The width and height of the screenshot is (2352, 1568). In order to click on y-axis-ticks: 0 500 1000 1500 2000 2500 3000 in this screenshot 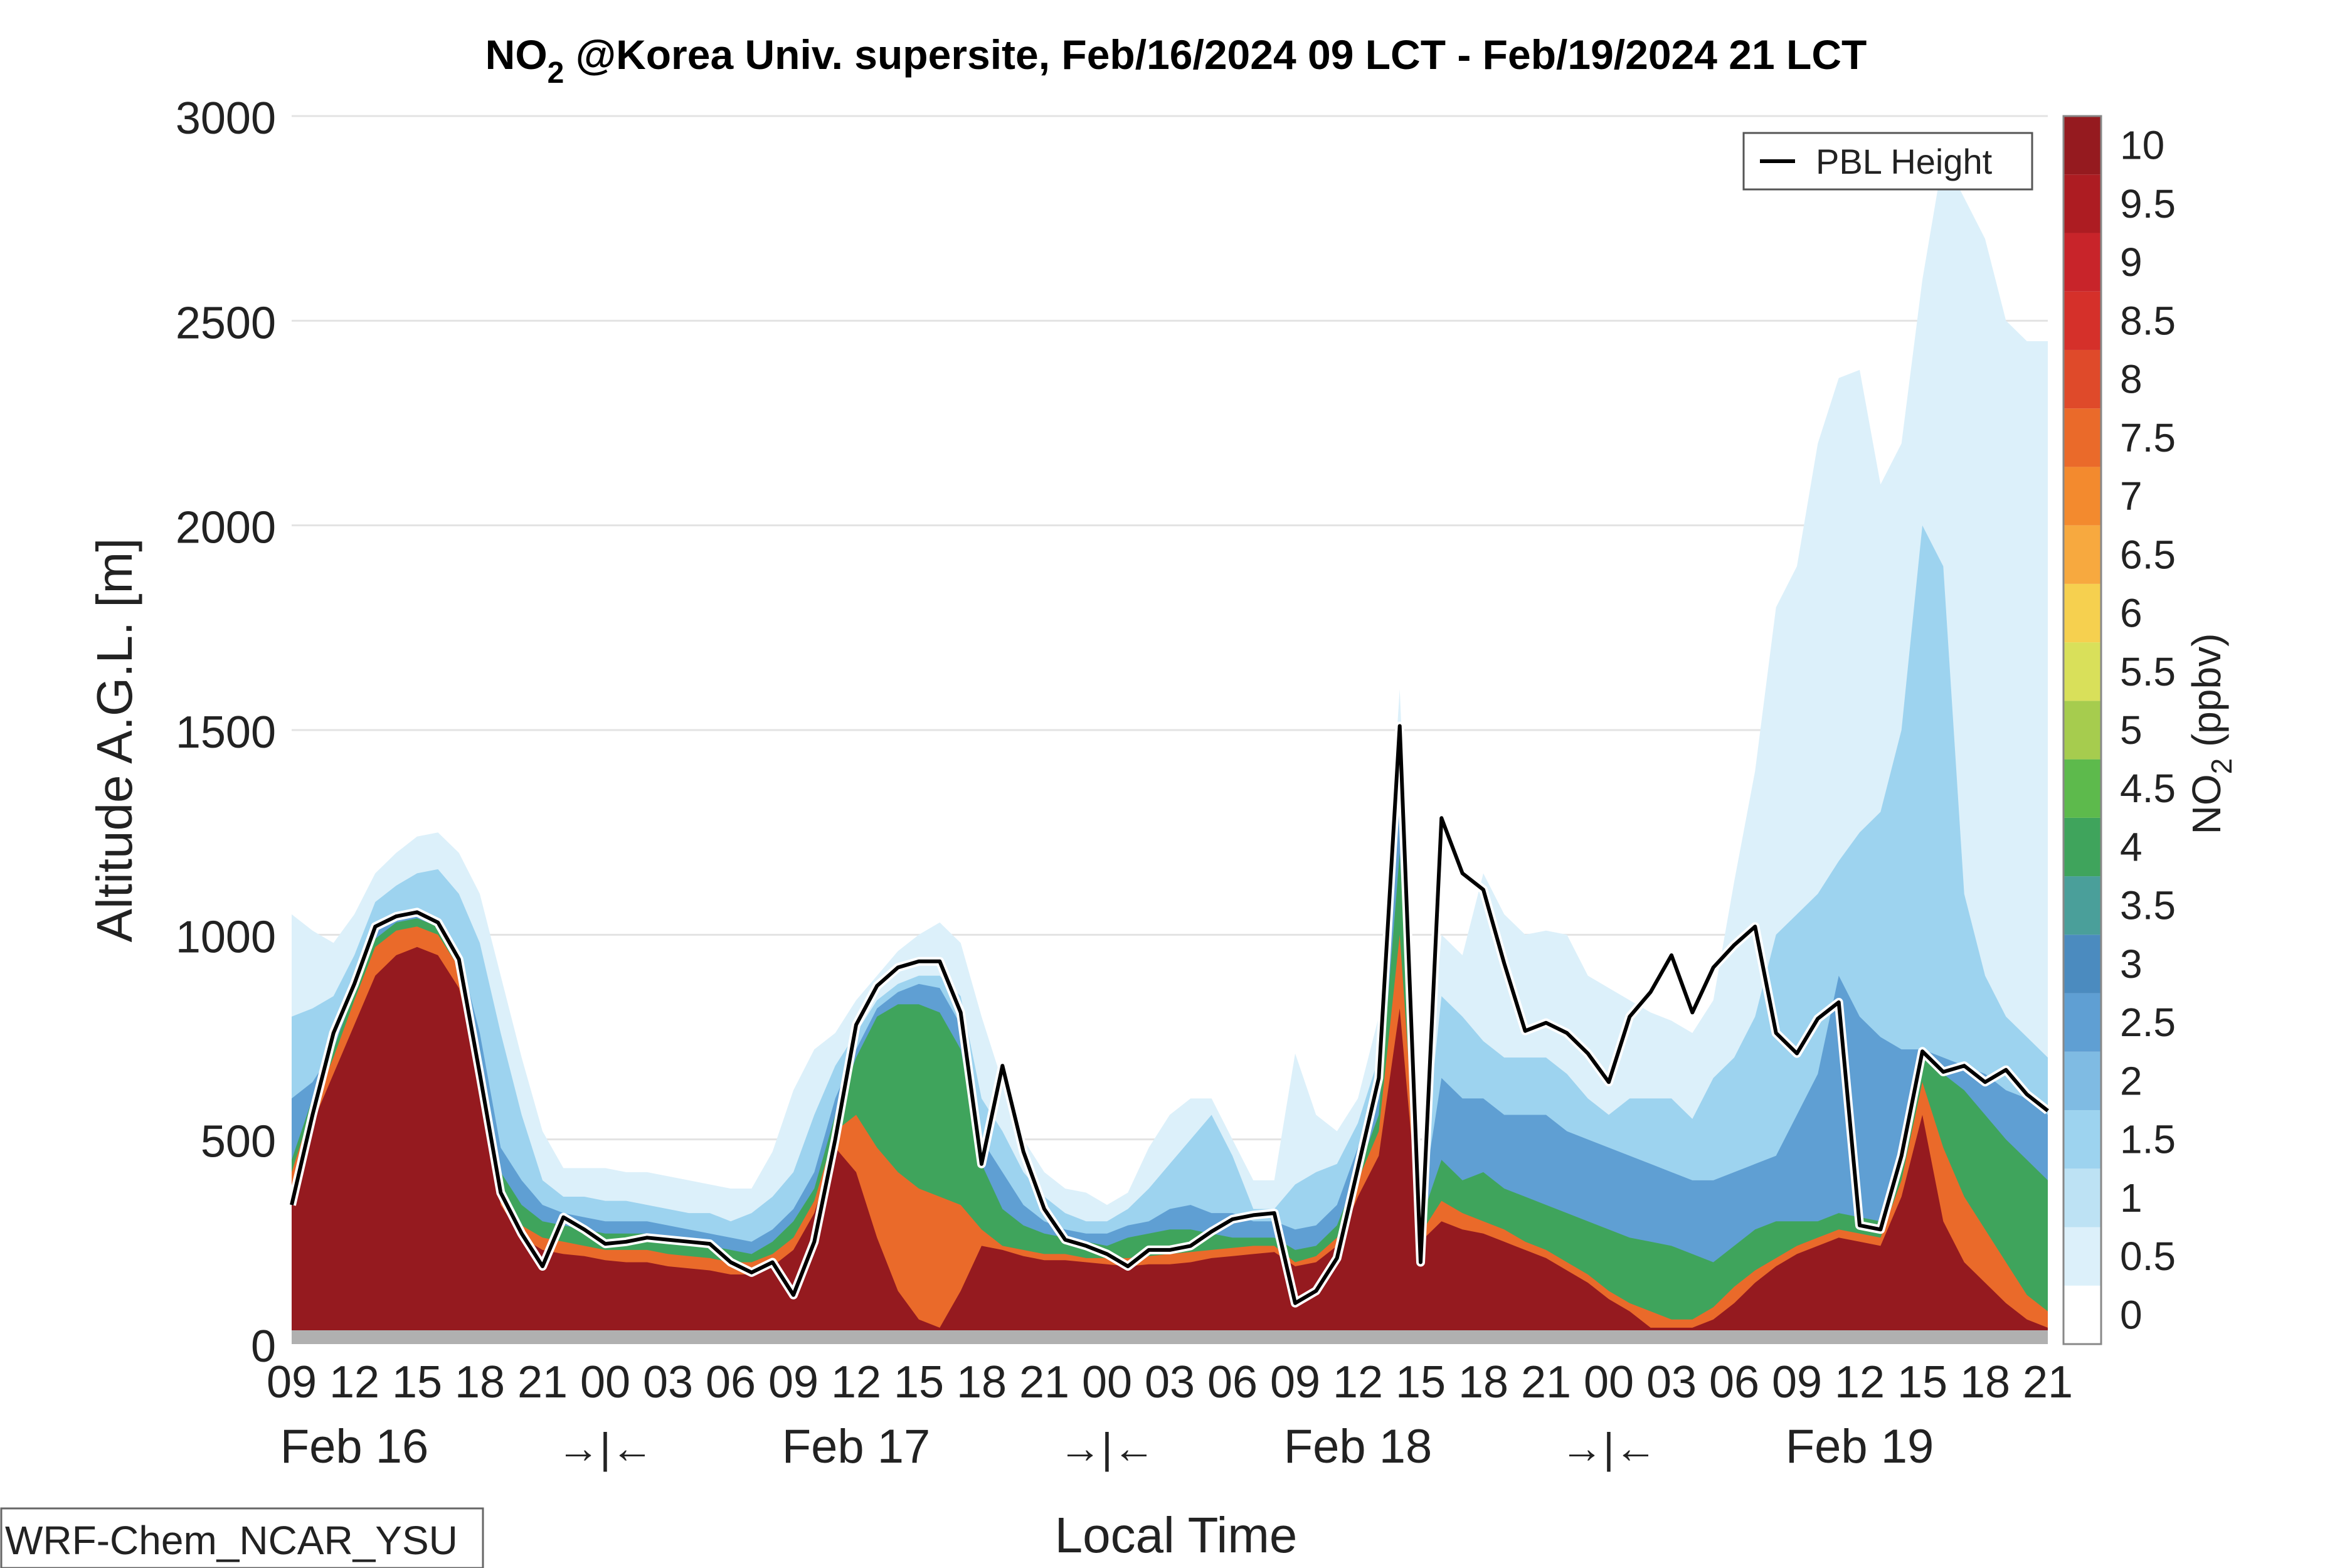, I will do `click(226, 733)`.